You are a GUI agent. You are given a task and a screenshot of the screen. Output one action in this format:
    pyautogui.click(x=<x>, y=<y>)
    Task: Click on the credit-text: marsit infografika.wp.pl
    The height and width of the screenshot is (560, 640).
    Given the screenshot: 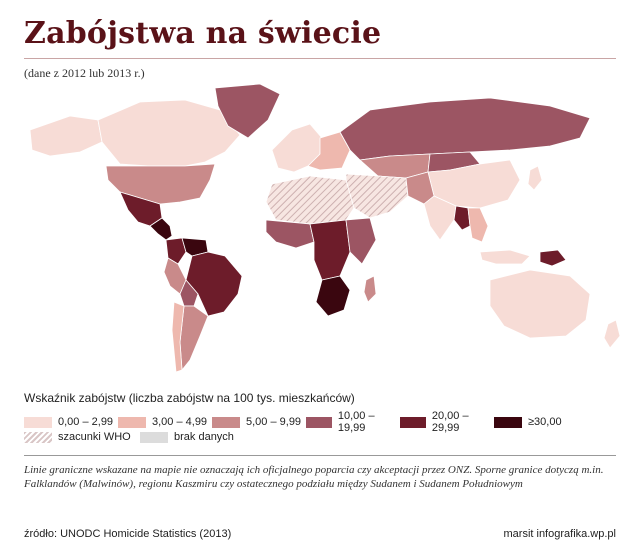 What is the action you would take?
    pyautogui.click(x=560, y=534)
    